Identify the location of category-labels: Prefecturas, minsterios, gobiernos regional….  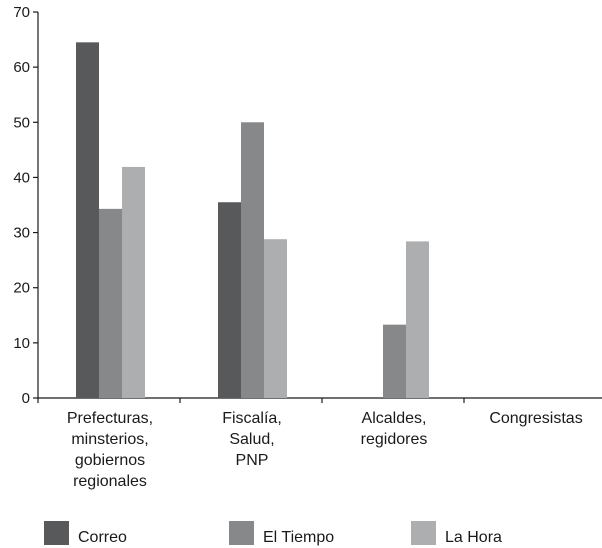
(325, 450).